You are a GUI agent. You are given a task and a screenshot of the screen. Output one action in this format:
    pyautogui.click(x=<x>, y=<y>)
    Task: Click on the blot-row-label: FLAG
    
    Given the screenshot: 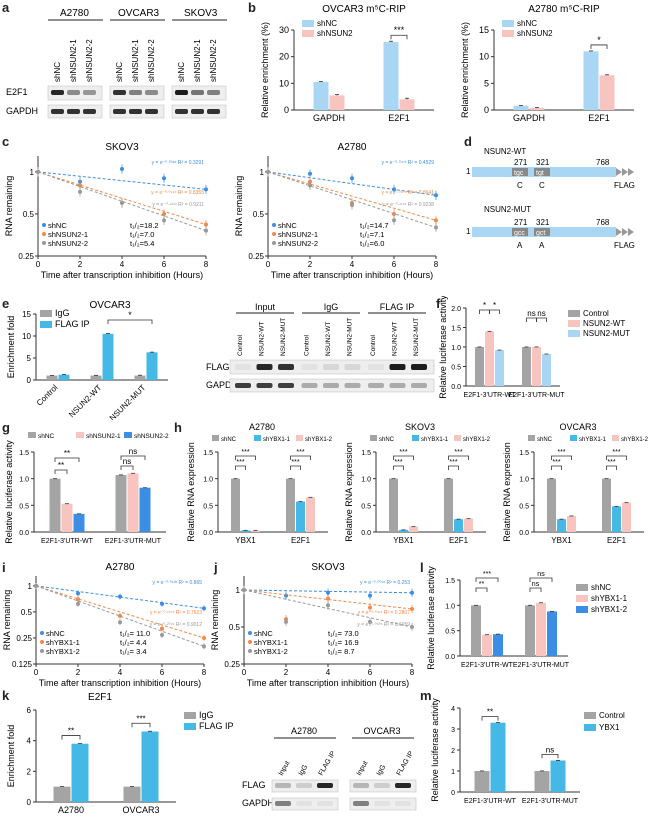 What is the action you would take?
    pyautogui.click(x=254, y=785)
    